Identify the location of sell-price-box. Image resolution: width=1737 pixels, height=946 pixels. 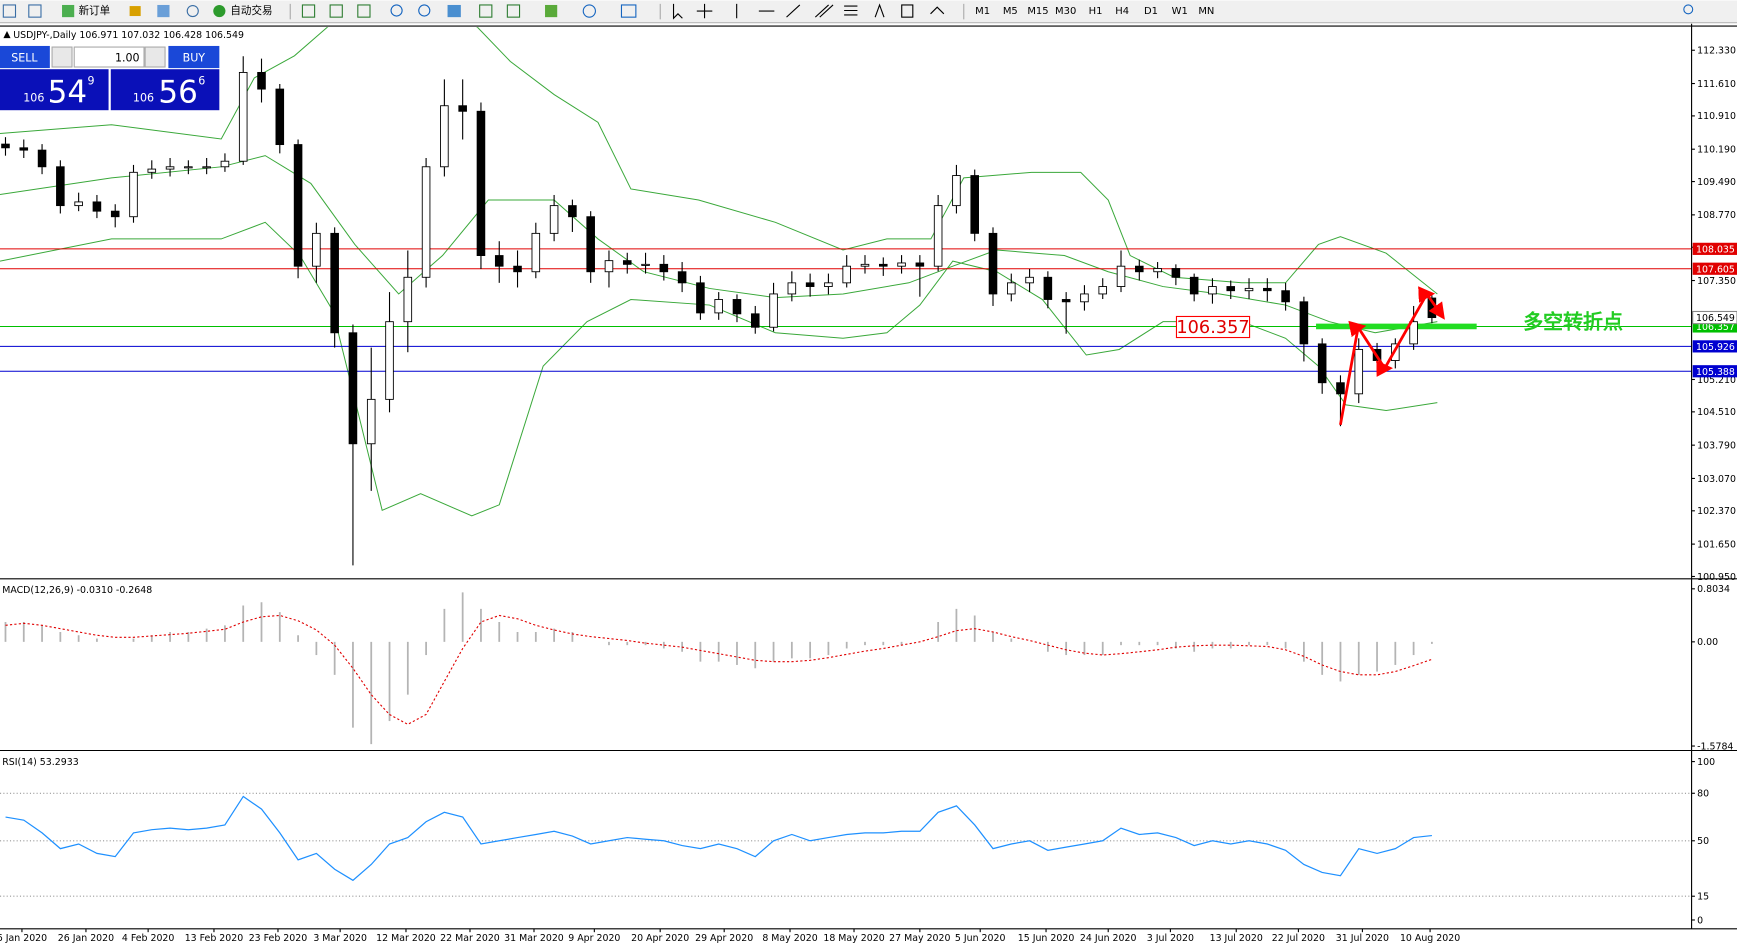
(54, 90).